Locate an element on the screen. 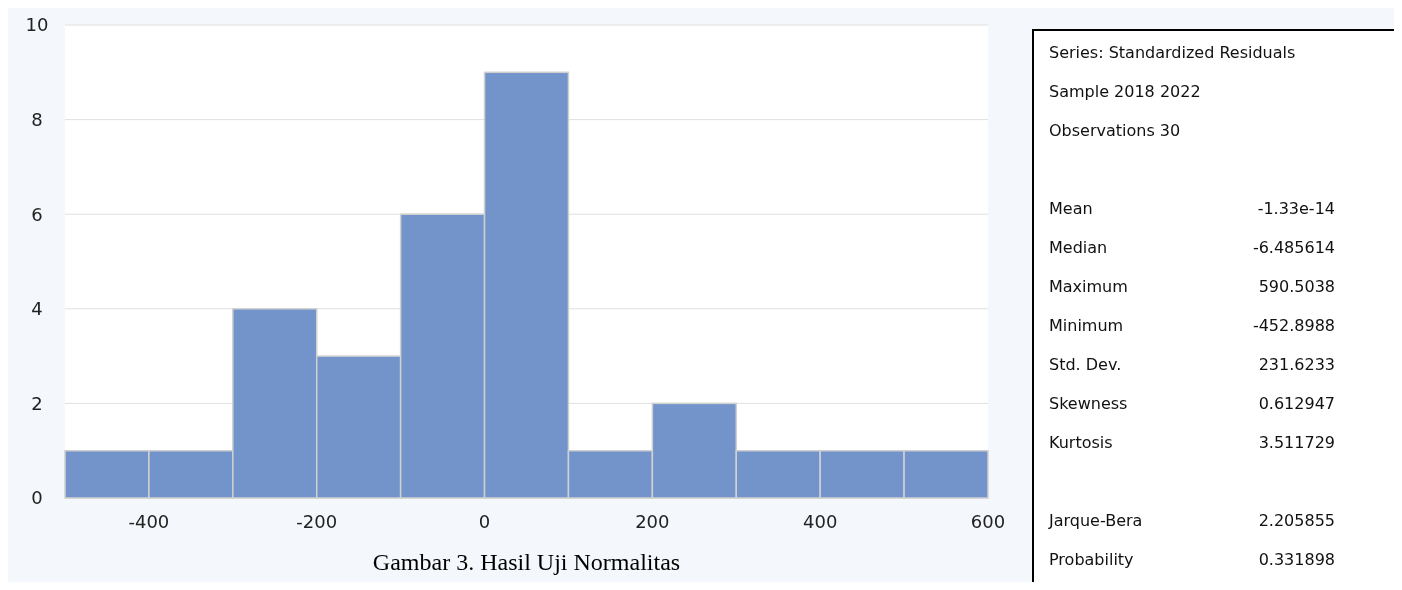 The width and height of the screenshot is (1402, 590). text: Jarque-Bera is located at coordinates (1095, 520).